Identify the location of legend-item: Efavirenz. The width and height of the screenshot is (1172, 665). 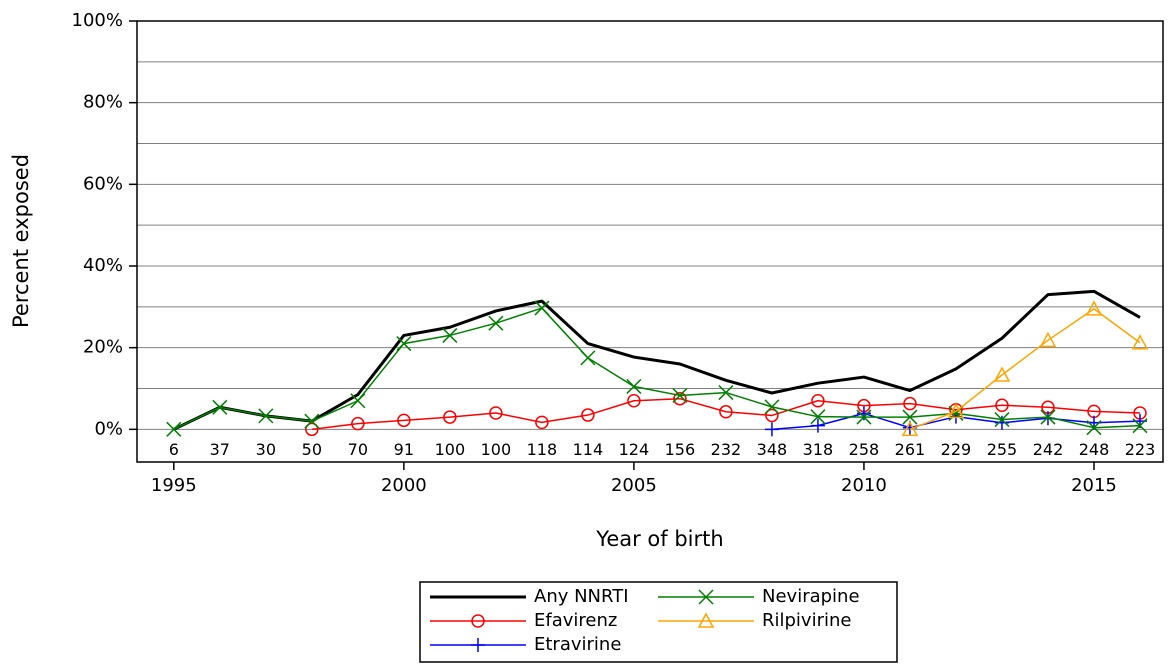
(523, 620).